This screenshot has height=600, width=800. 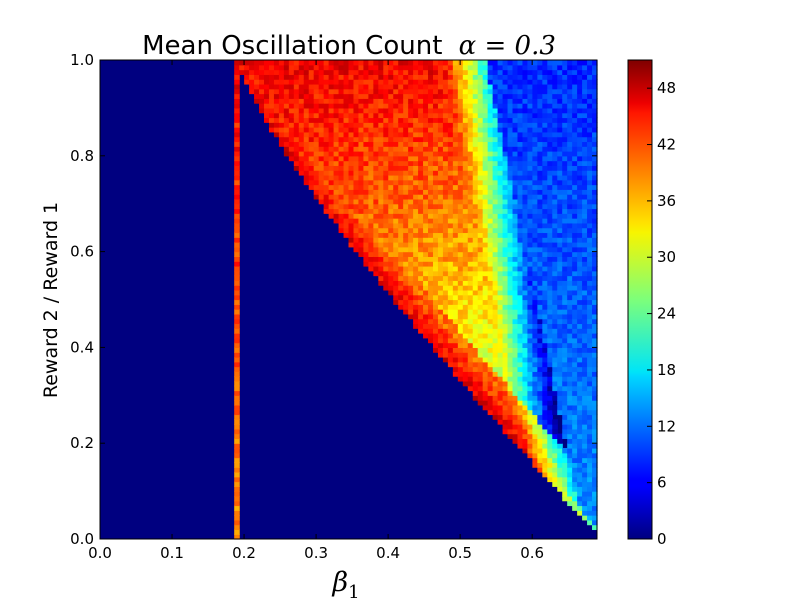 What do you see at coordinates (82, 347) in the screenshot?
I see `y-tick-label: 0.4` at bounding box center [82, 347].